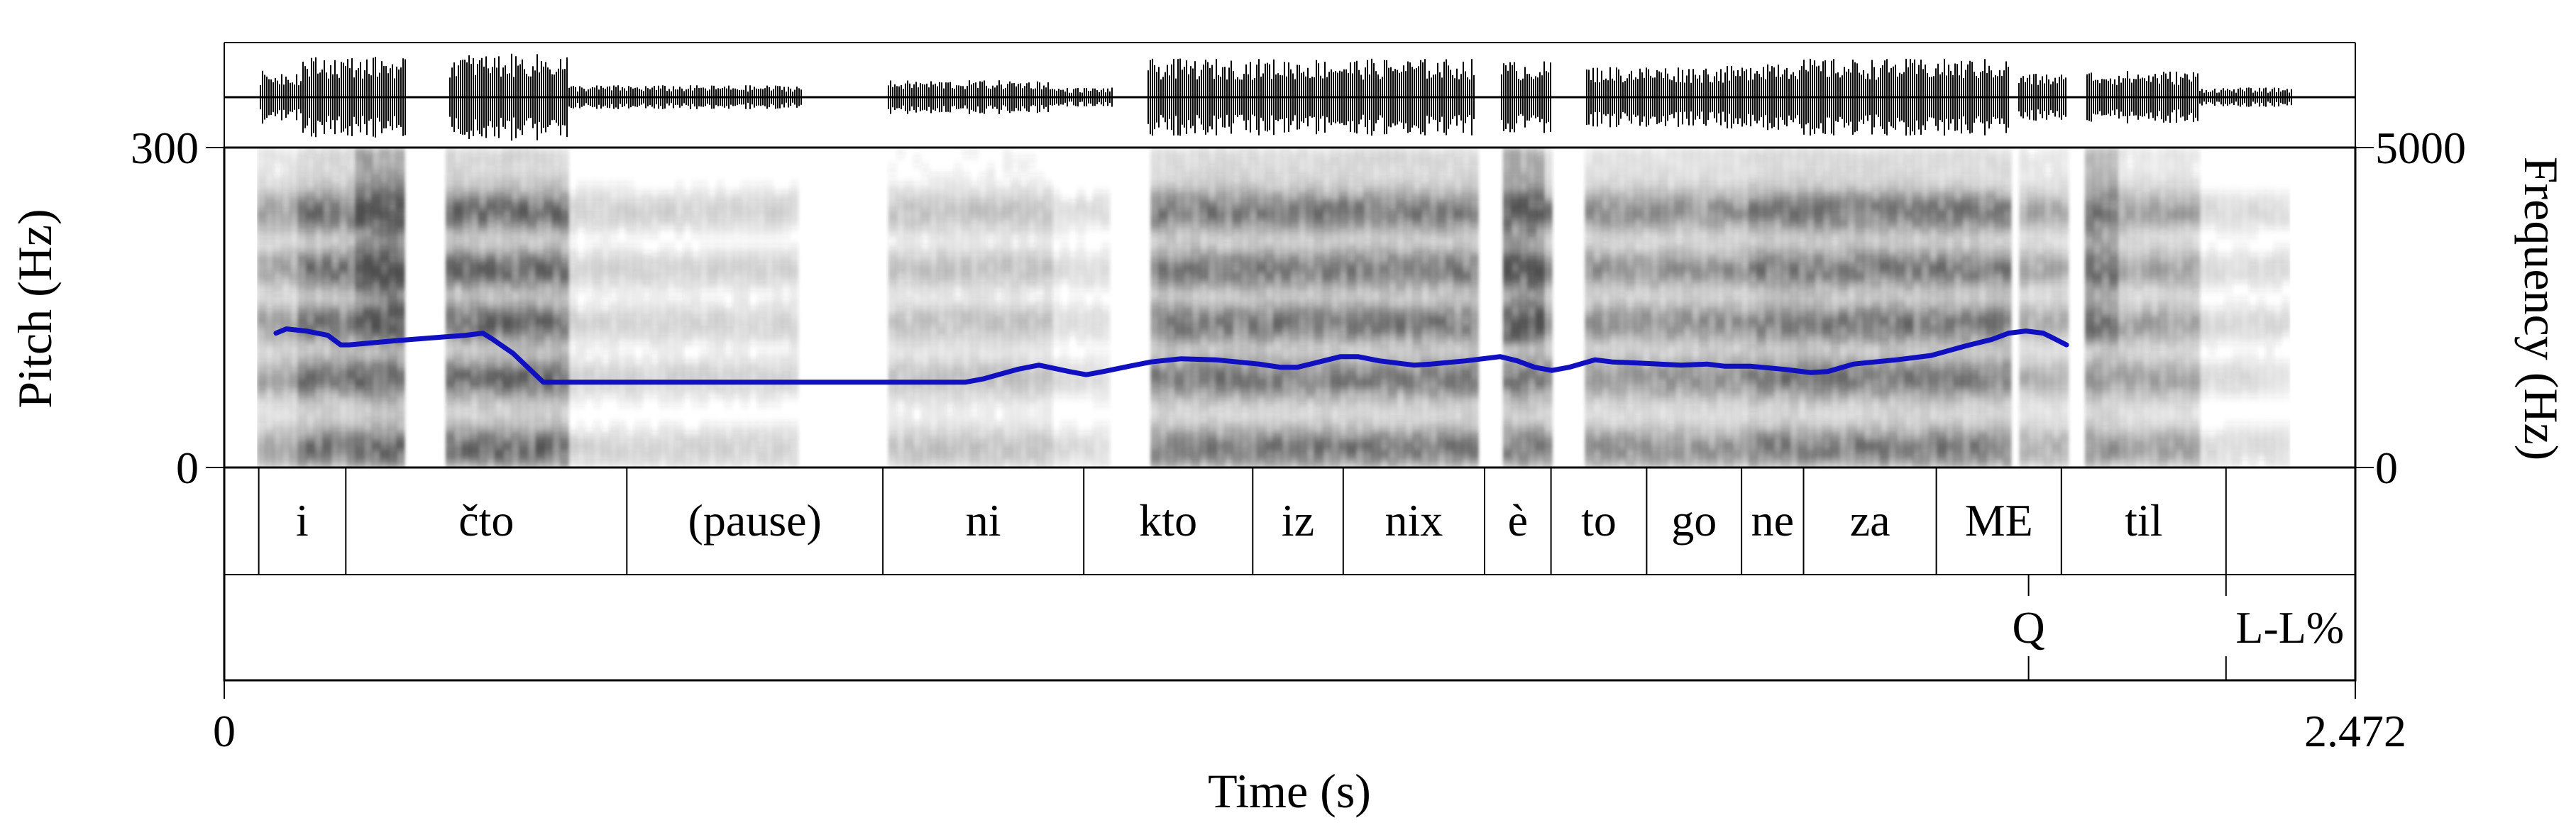  I want to click on word-label: go, so click(1694, 520).